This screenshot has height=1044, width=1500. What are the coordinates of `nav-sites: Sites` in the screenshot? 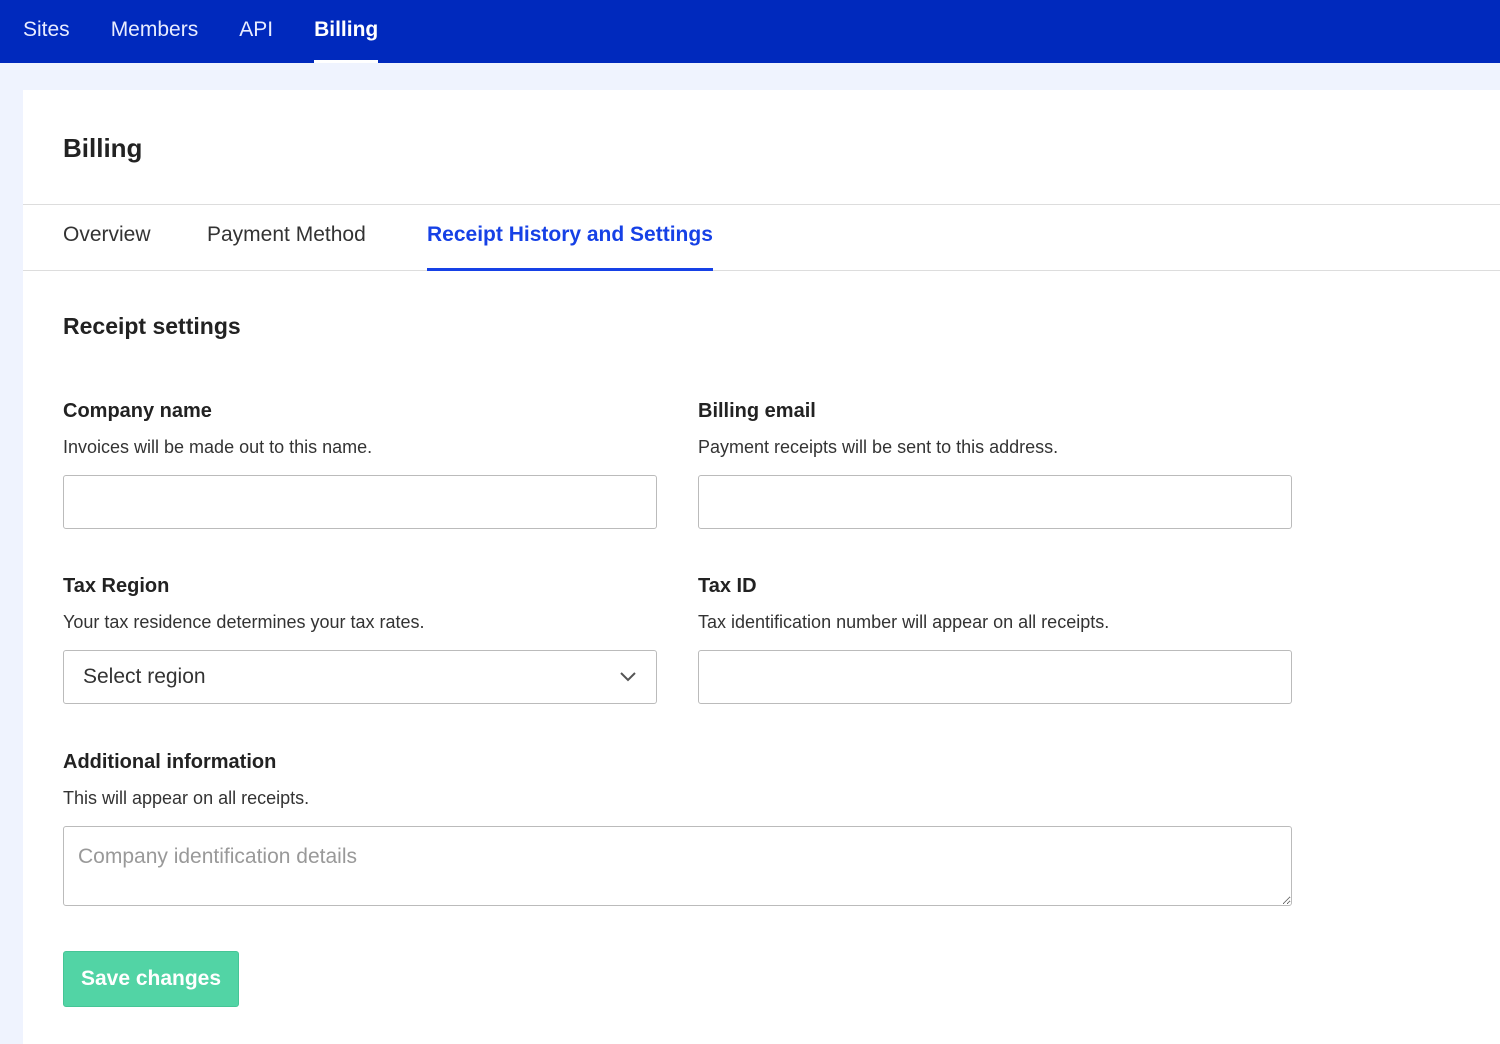 It's located at (46, 29).